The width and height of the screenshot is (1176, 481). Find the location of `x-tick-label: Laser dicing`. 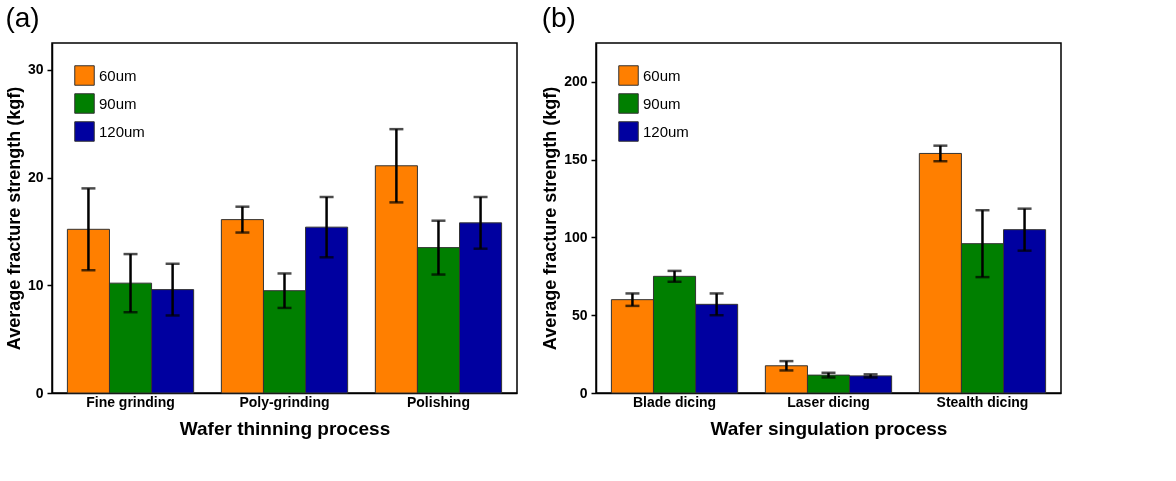

x-tick-label: Laser dicing is located at coordinates (828, 401).